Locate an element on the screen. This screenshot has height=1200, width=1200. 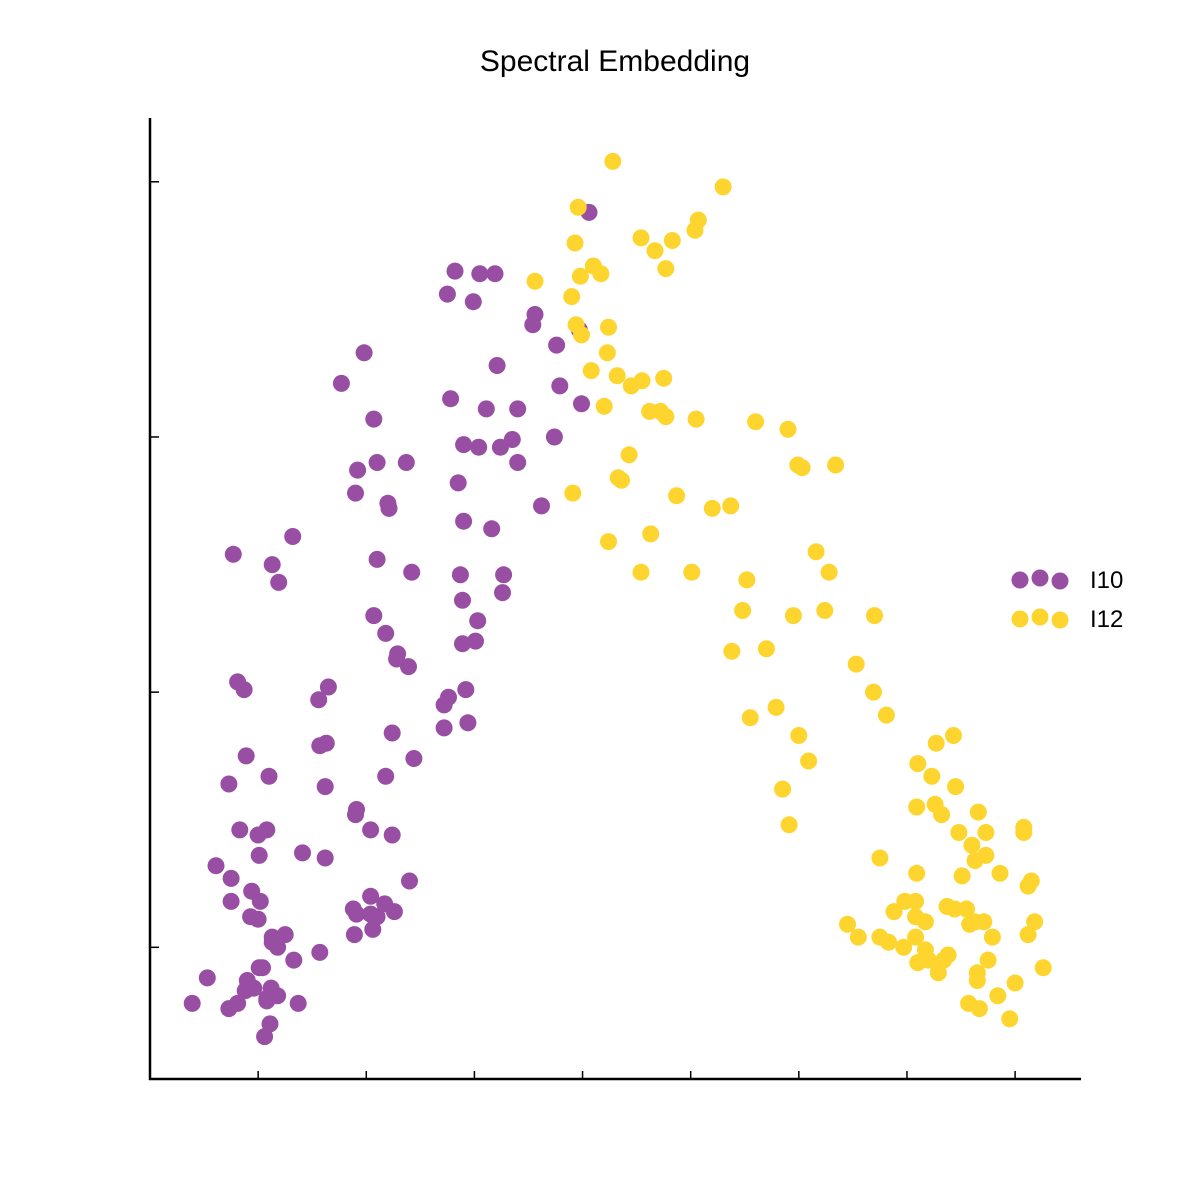
legend-marker-i12 is located at coordinates (1040, 617).